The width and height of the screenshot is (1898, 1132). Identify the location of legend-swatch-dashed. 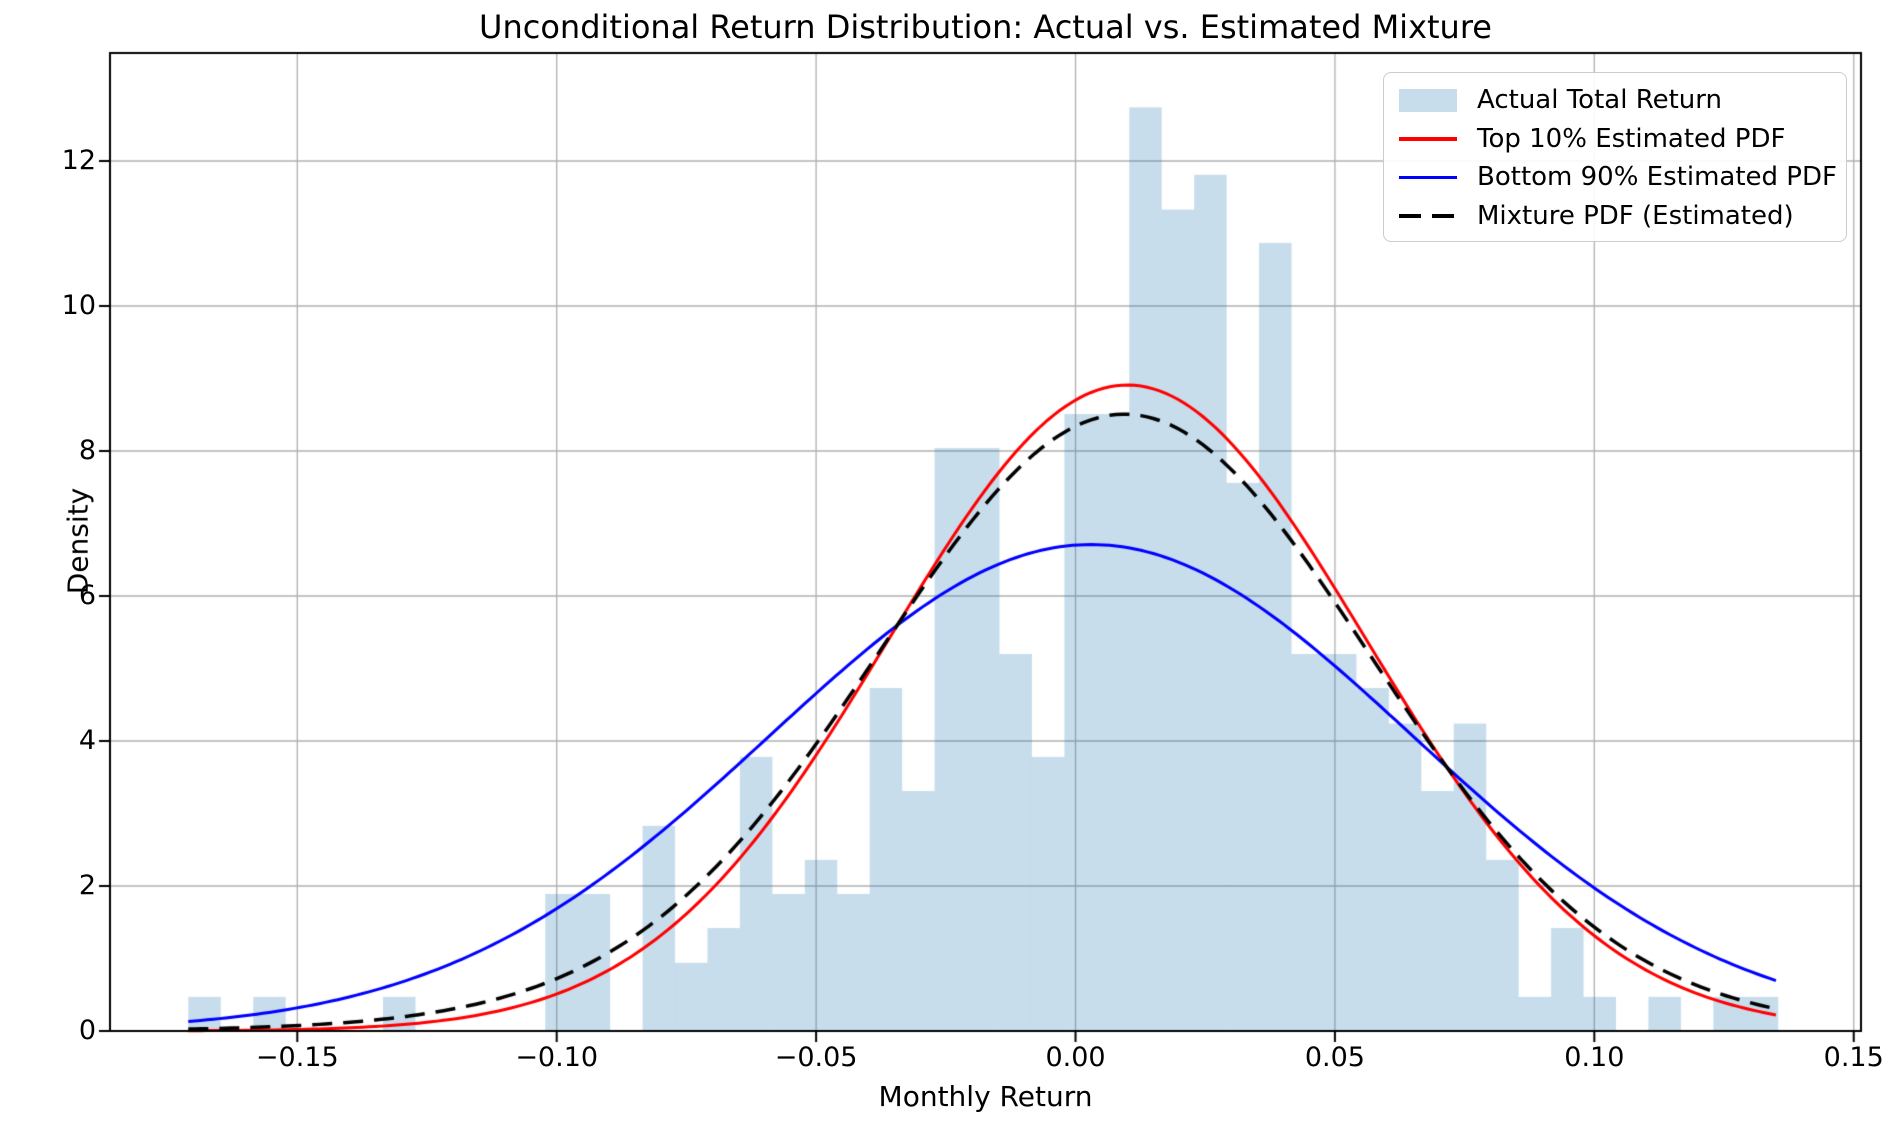
(1428, 216).